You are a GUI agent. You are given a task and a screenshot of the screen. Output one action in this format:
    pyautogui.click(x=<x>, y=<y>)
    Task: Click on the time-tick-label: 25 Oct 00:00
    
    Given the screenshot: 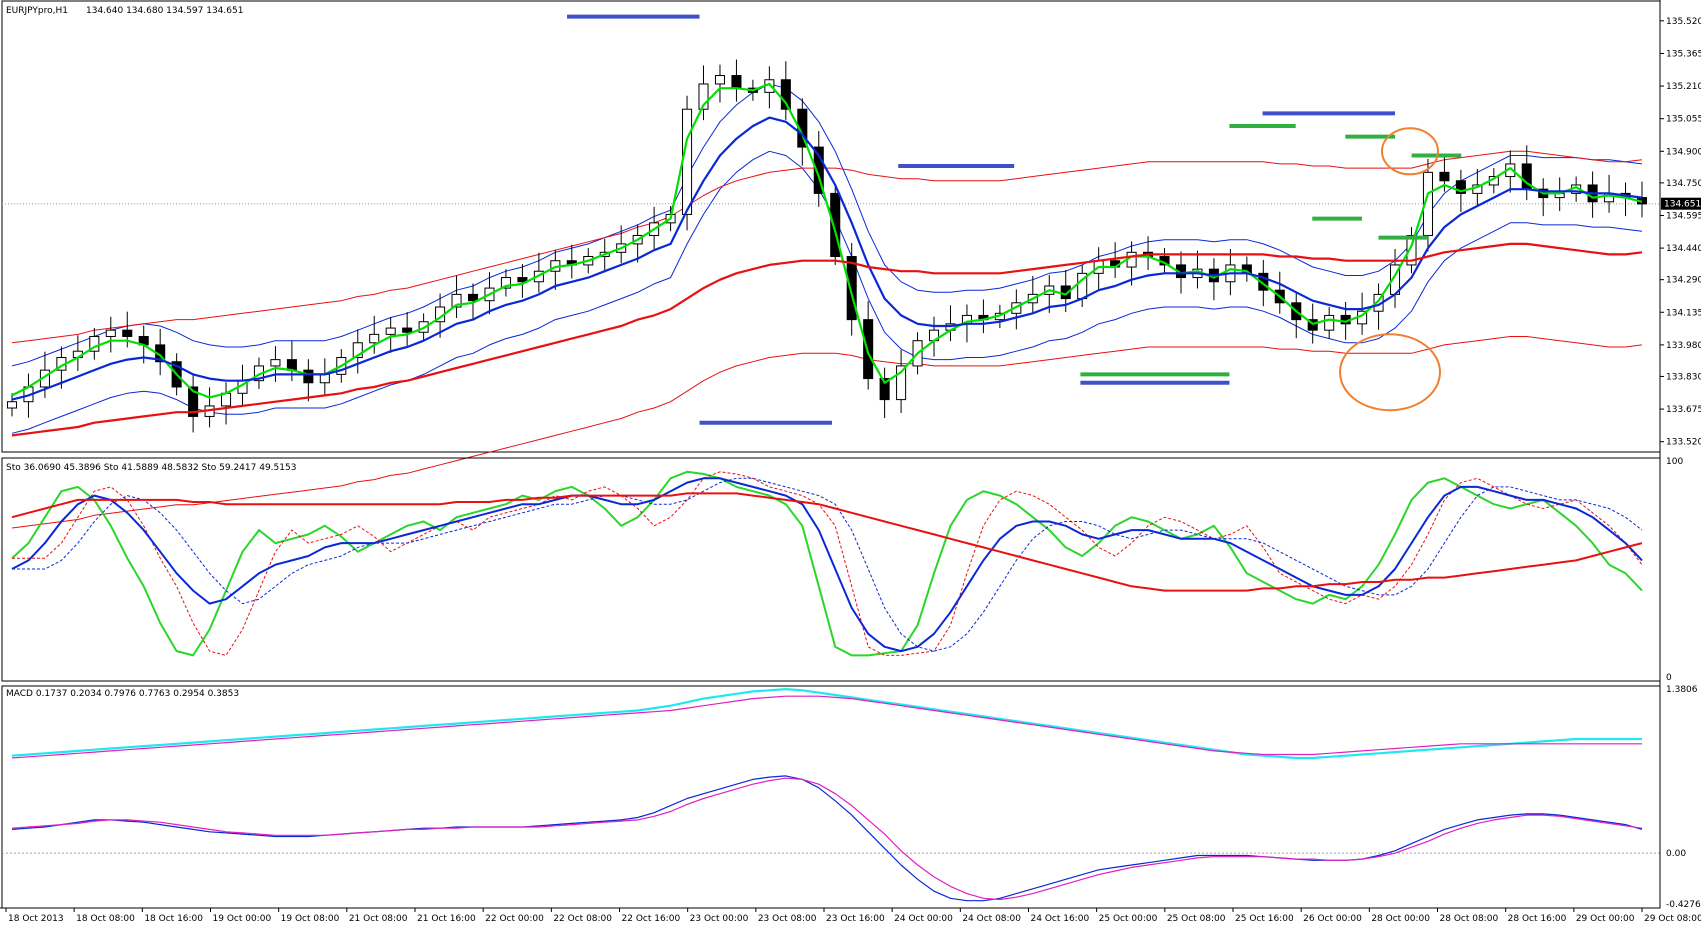 What is the action you would take?
    pyautogui.click(x=1128, y=919)
    